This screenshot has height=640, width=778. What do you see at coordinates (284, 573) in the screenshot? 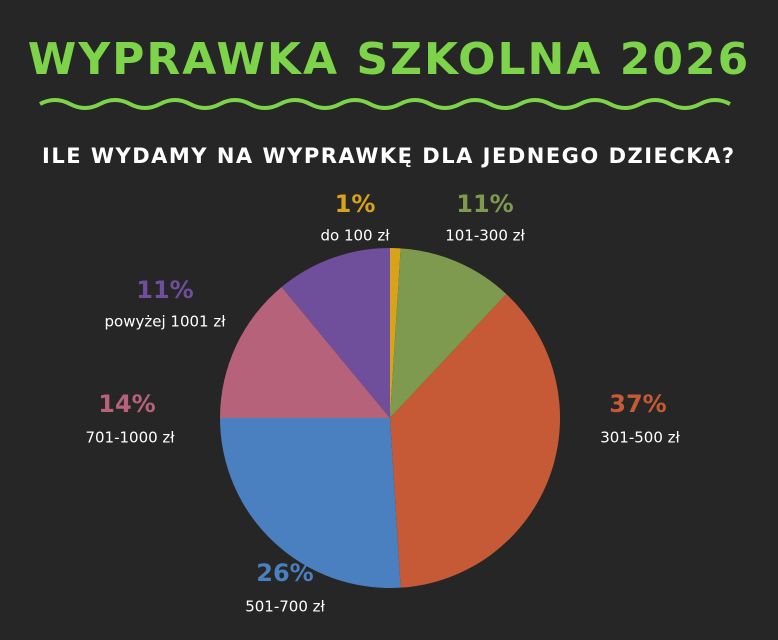
I see `value-label: 26%` at bounding box center [284, 573].